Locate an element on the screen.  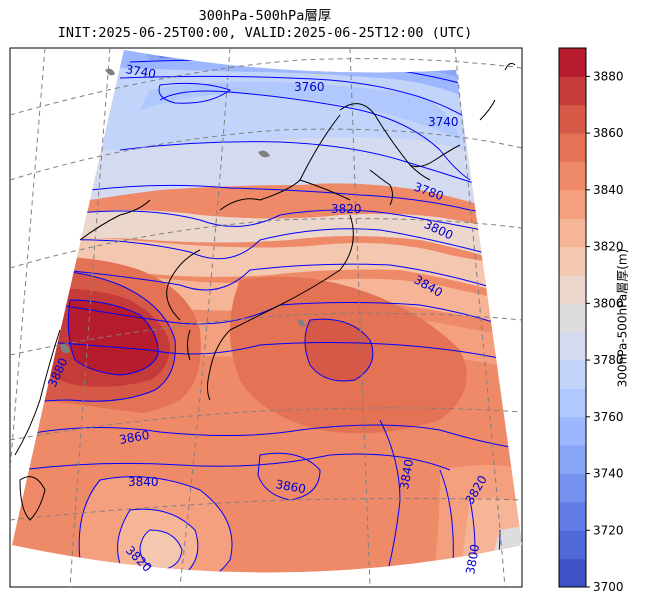
map-title: 300hPa-500hPa層厚 is located at coordinates (265, 16).